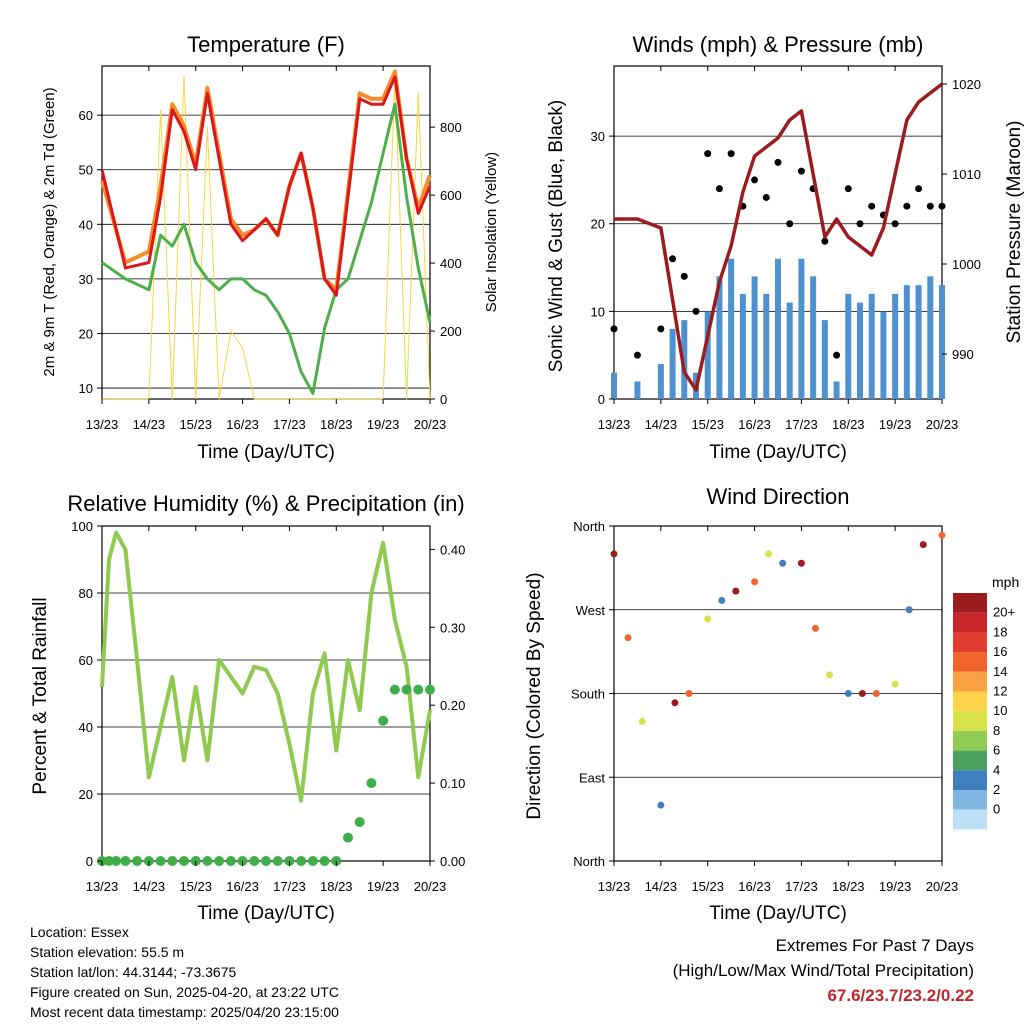 The image size is (1024, 1024). Describe the element at coordinates (266, 666) in the screenshot. I see `humidity-line` at that location.